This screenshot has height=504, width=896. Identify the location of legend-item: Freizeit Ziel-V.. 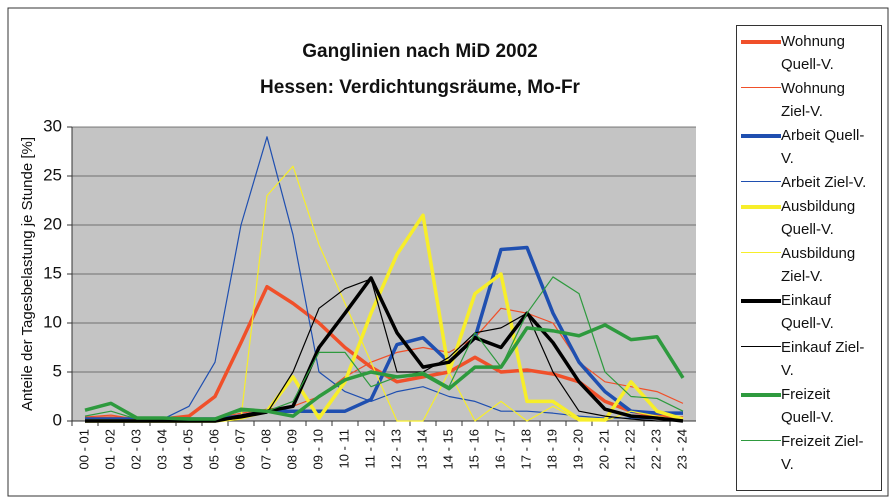
(811, 453).